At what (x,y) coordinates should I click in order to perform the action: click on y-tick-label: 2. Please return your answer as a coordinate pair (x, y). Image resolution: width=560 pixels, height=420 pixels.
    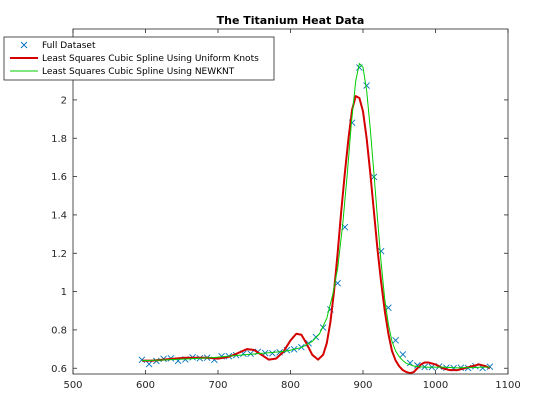
    Looking at the image, I should click on (64, 100).